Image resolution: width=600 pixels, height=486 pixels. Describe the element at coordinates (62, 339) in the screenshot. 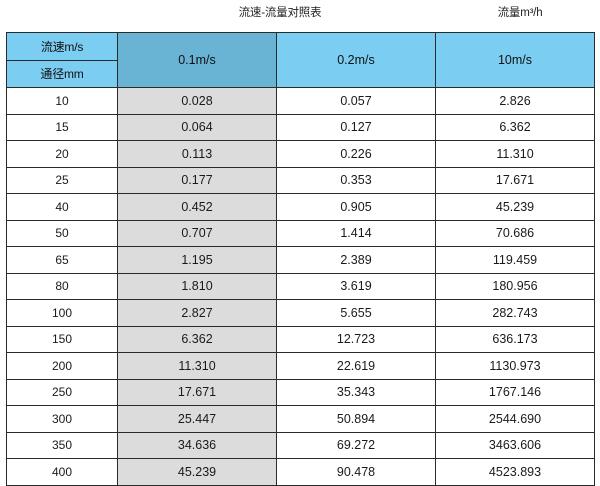

I see `cell-nominal-diameter: 150` at that location.